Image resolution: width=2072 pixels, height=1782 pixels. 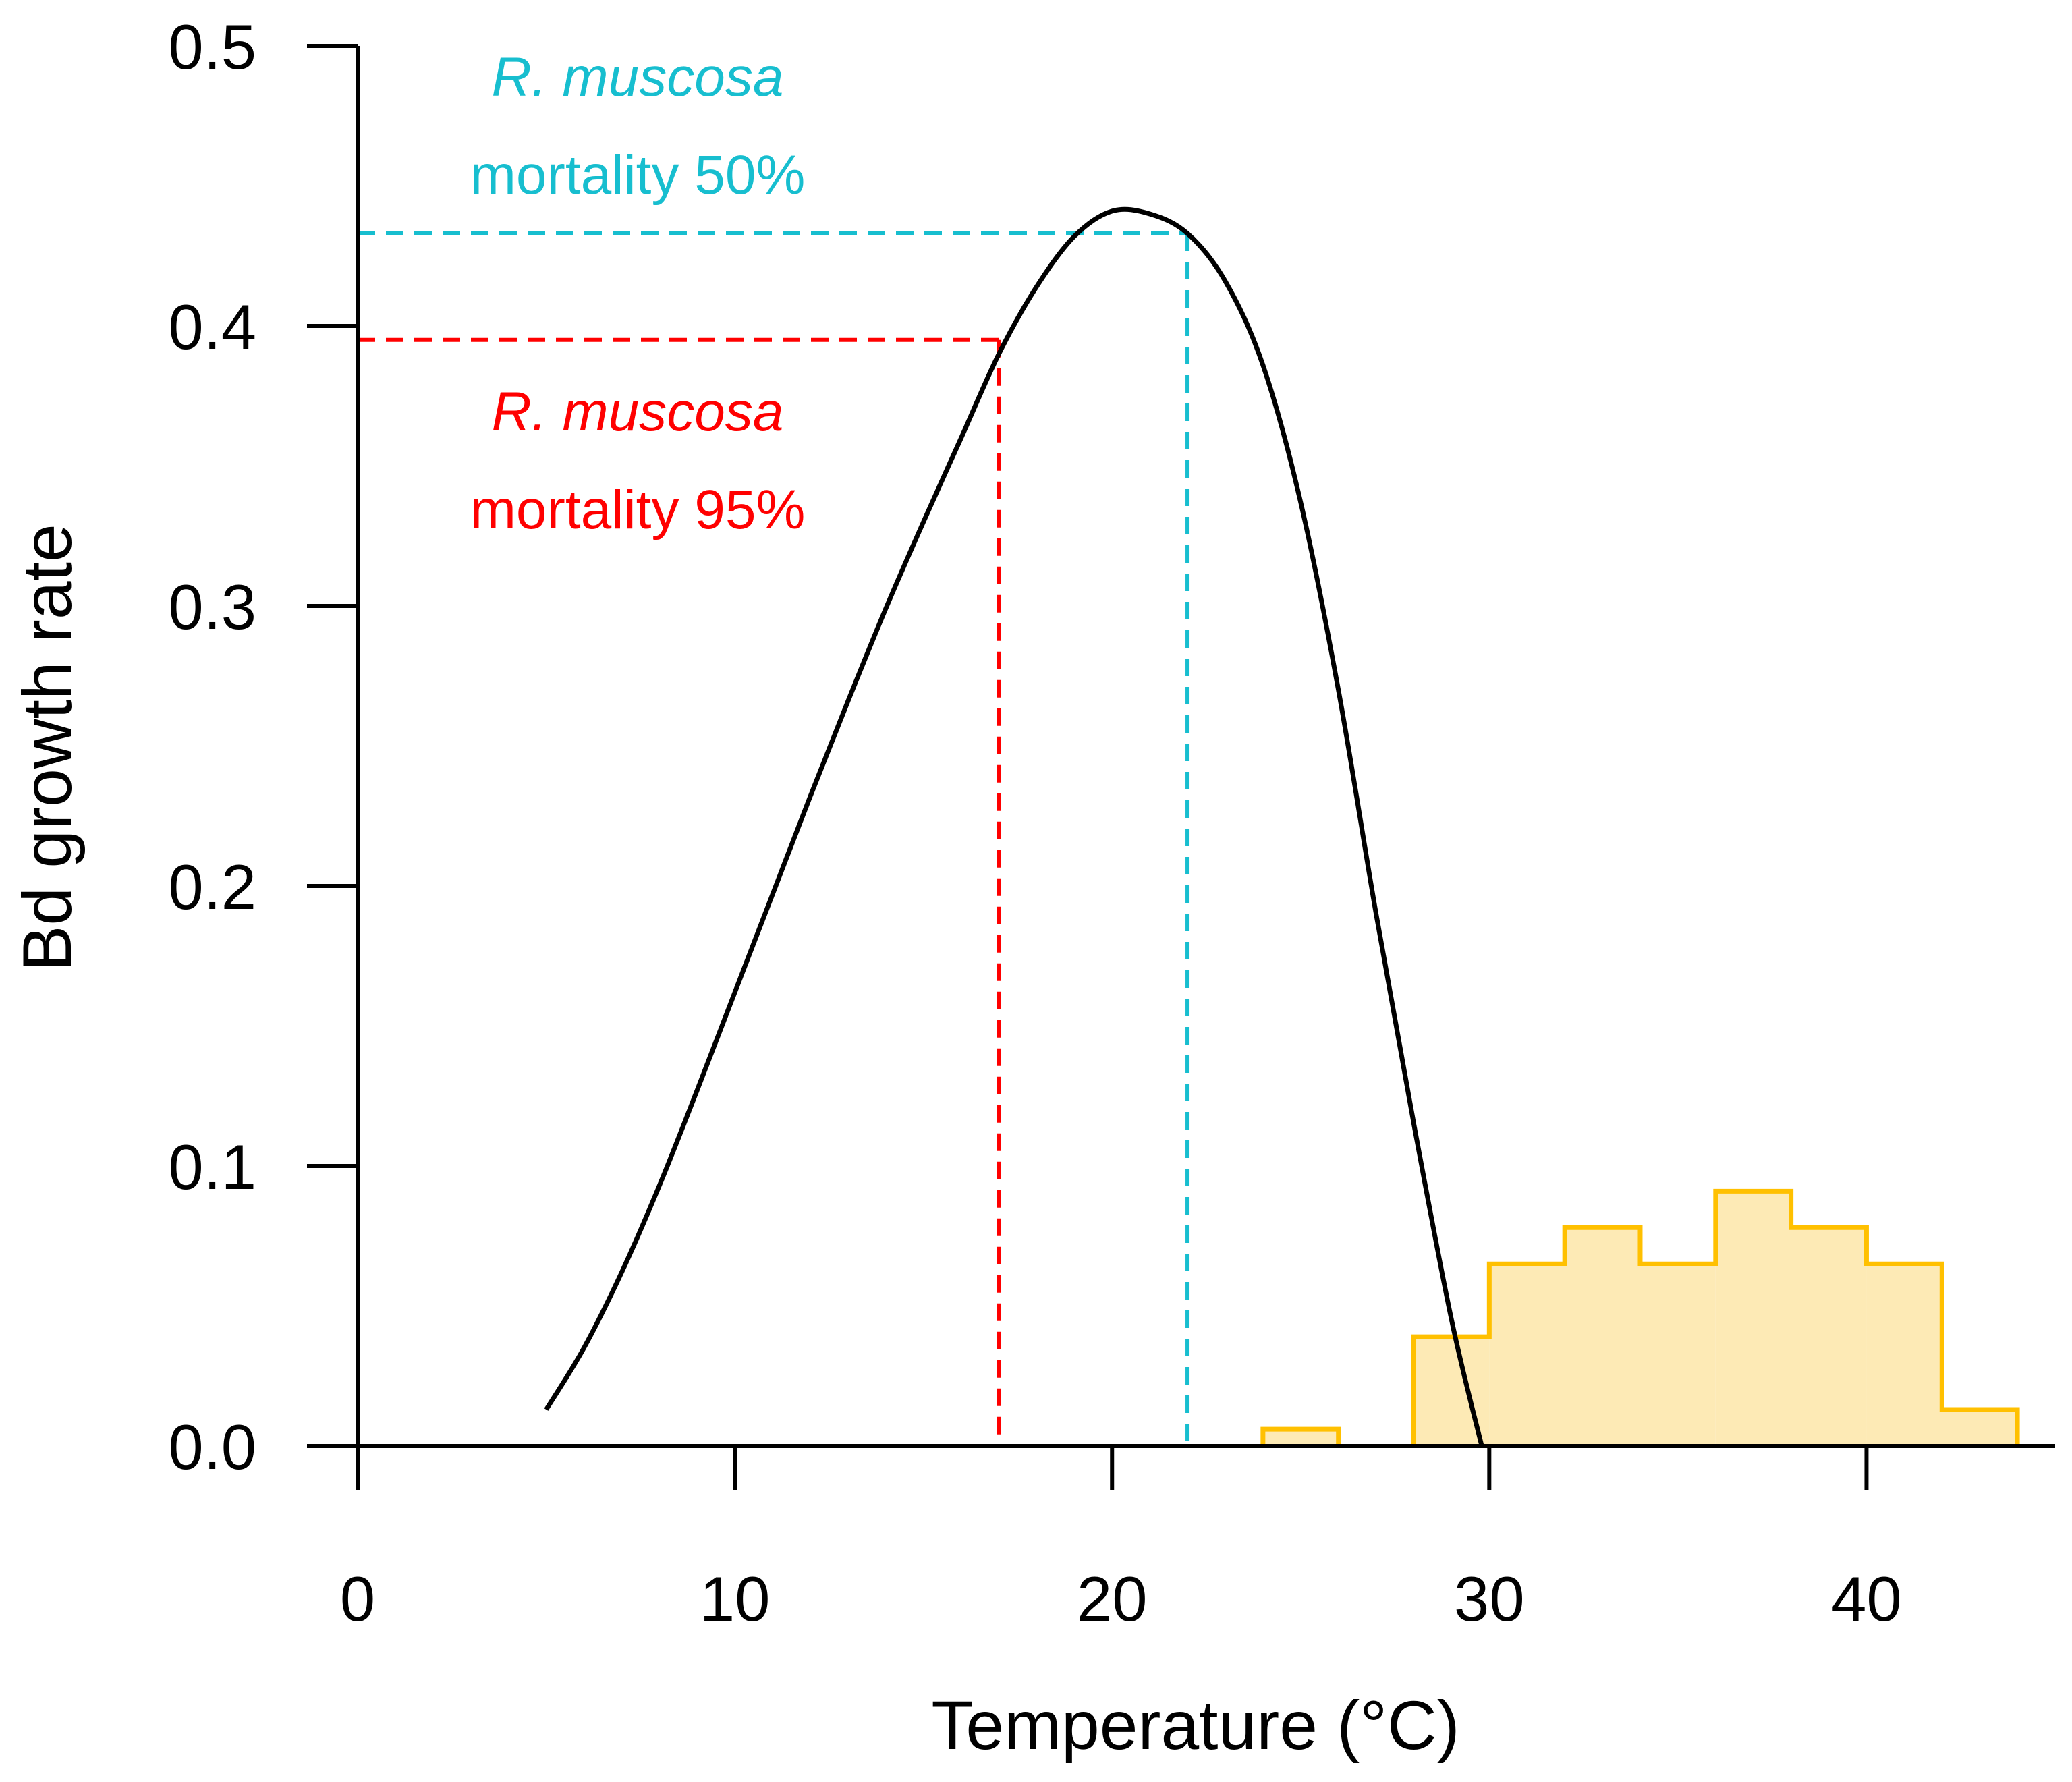 I want to click on annotation-mortality-50: R. muscosa mortality 50%, so click(x=638, y=127).